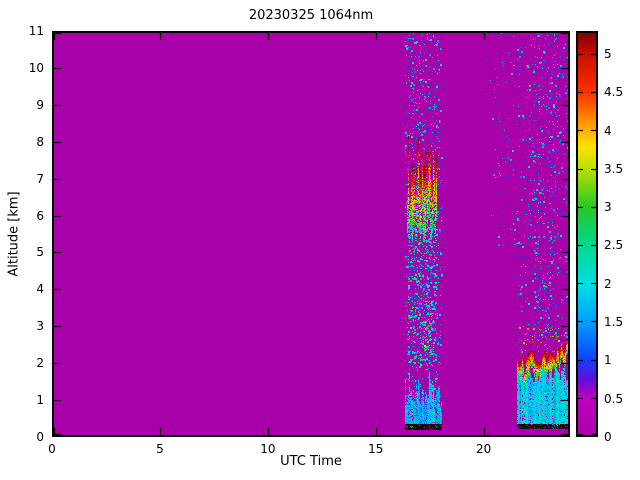 The image size is (640, 480). What do you see at coordinates (614, 168) in the screenshot?
I see `cb-tick-label: 3.5` at bounding box center [614, 168].